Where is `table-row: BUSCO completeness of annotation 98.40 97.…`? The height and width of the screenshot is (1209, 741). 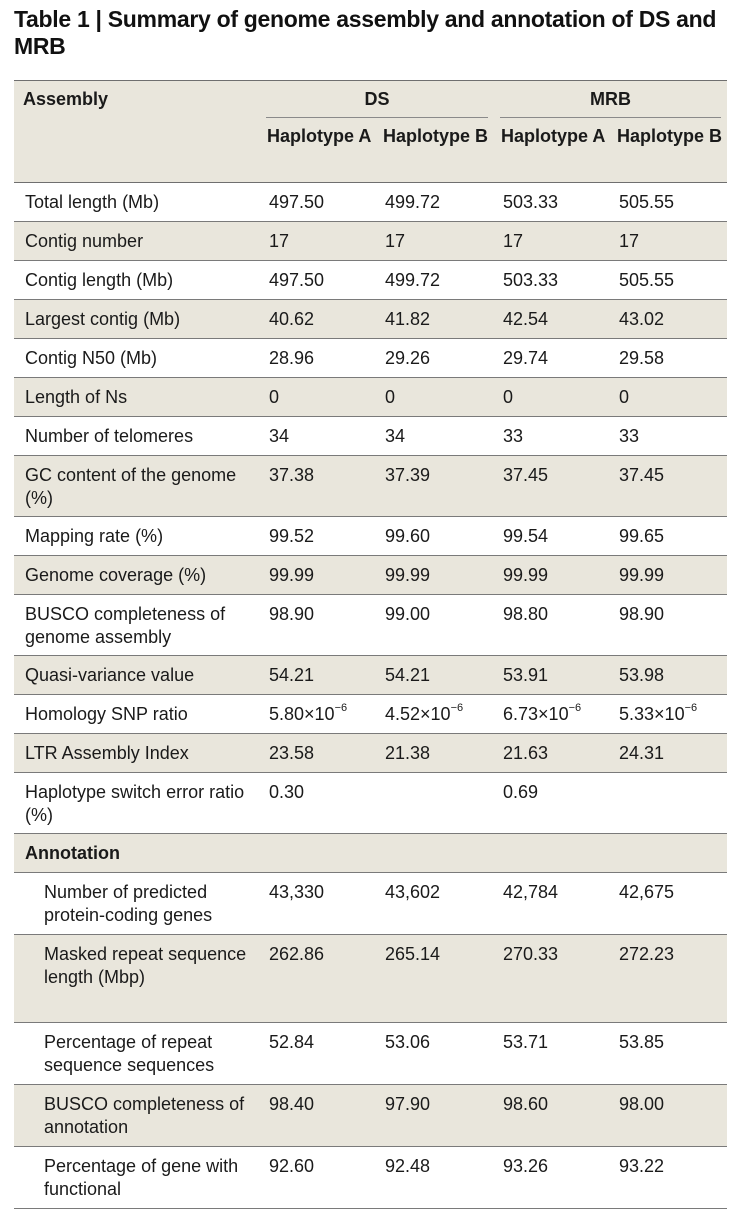 table-row: BUSCO completeness of annotation 98.40 97.… is located at coordinates (371, 1115).